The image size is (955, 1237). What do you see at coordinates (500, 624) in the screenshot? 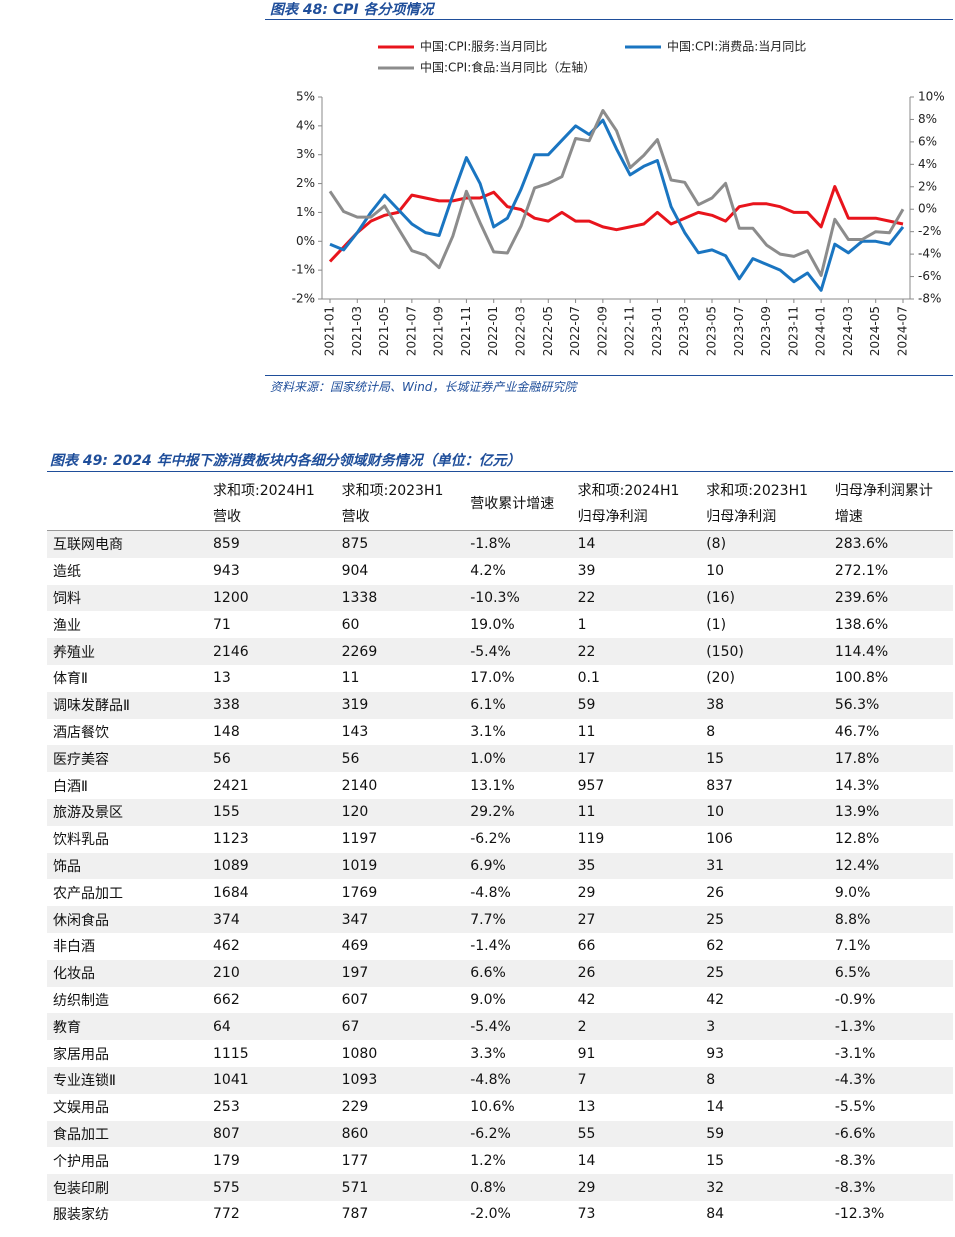
I see `table-row: 渔业 71 60 19.0% 1 (1) 138.6%` at bounding box center [500, 624].